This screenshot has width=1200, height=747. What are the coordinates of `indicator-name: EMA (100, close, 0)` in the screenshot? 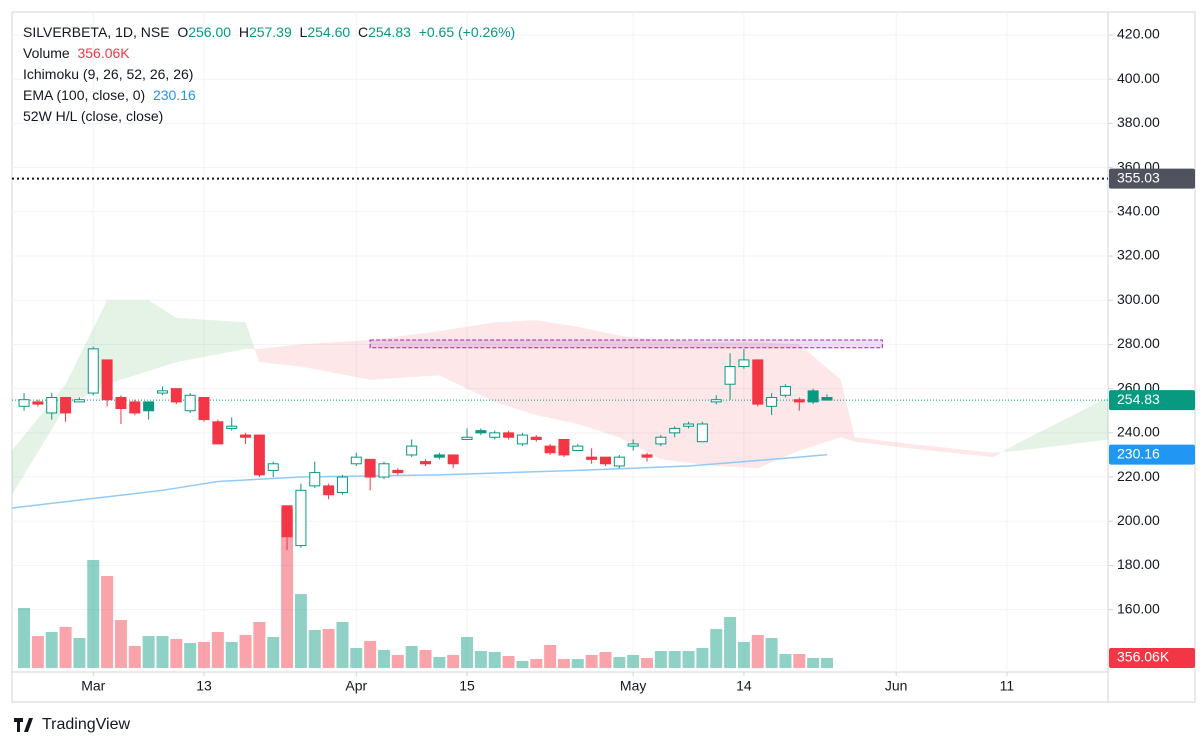 It's located at (84, 95).